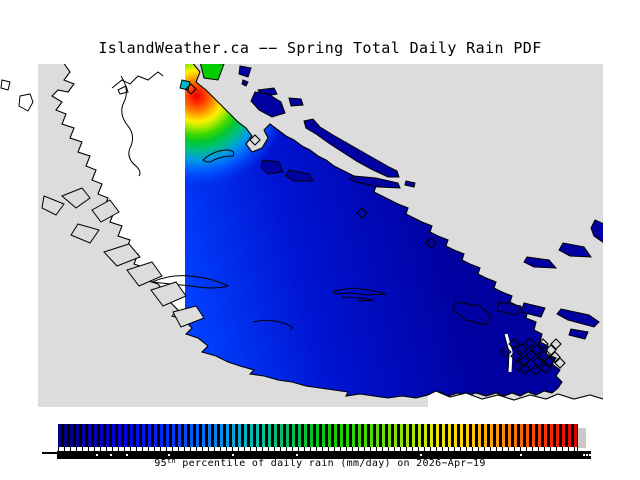 This screenshot has width=640, height=480. Describe the element at coordinates (212, 72) in the screenshot. I see `quadra-island-green` at that location.